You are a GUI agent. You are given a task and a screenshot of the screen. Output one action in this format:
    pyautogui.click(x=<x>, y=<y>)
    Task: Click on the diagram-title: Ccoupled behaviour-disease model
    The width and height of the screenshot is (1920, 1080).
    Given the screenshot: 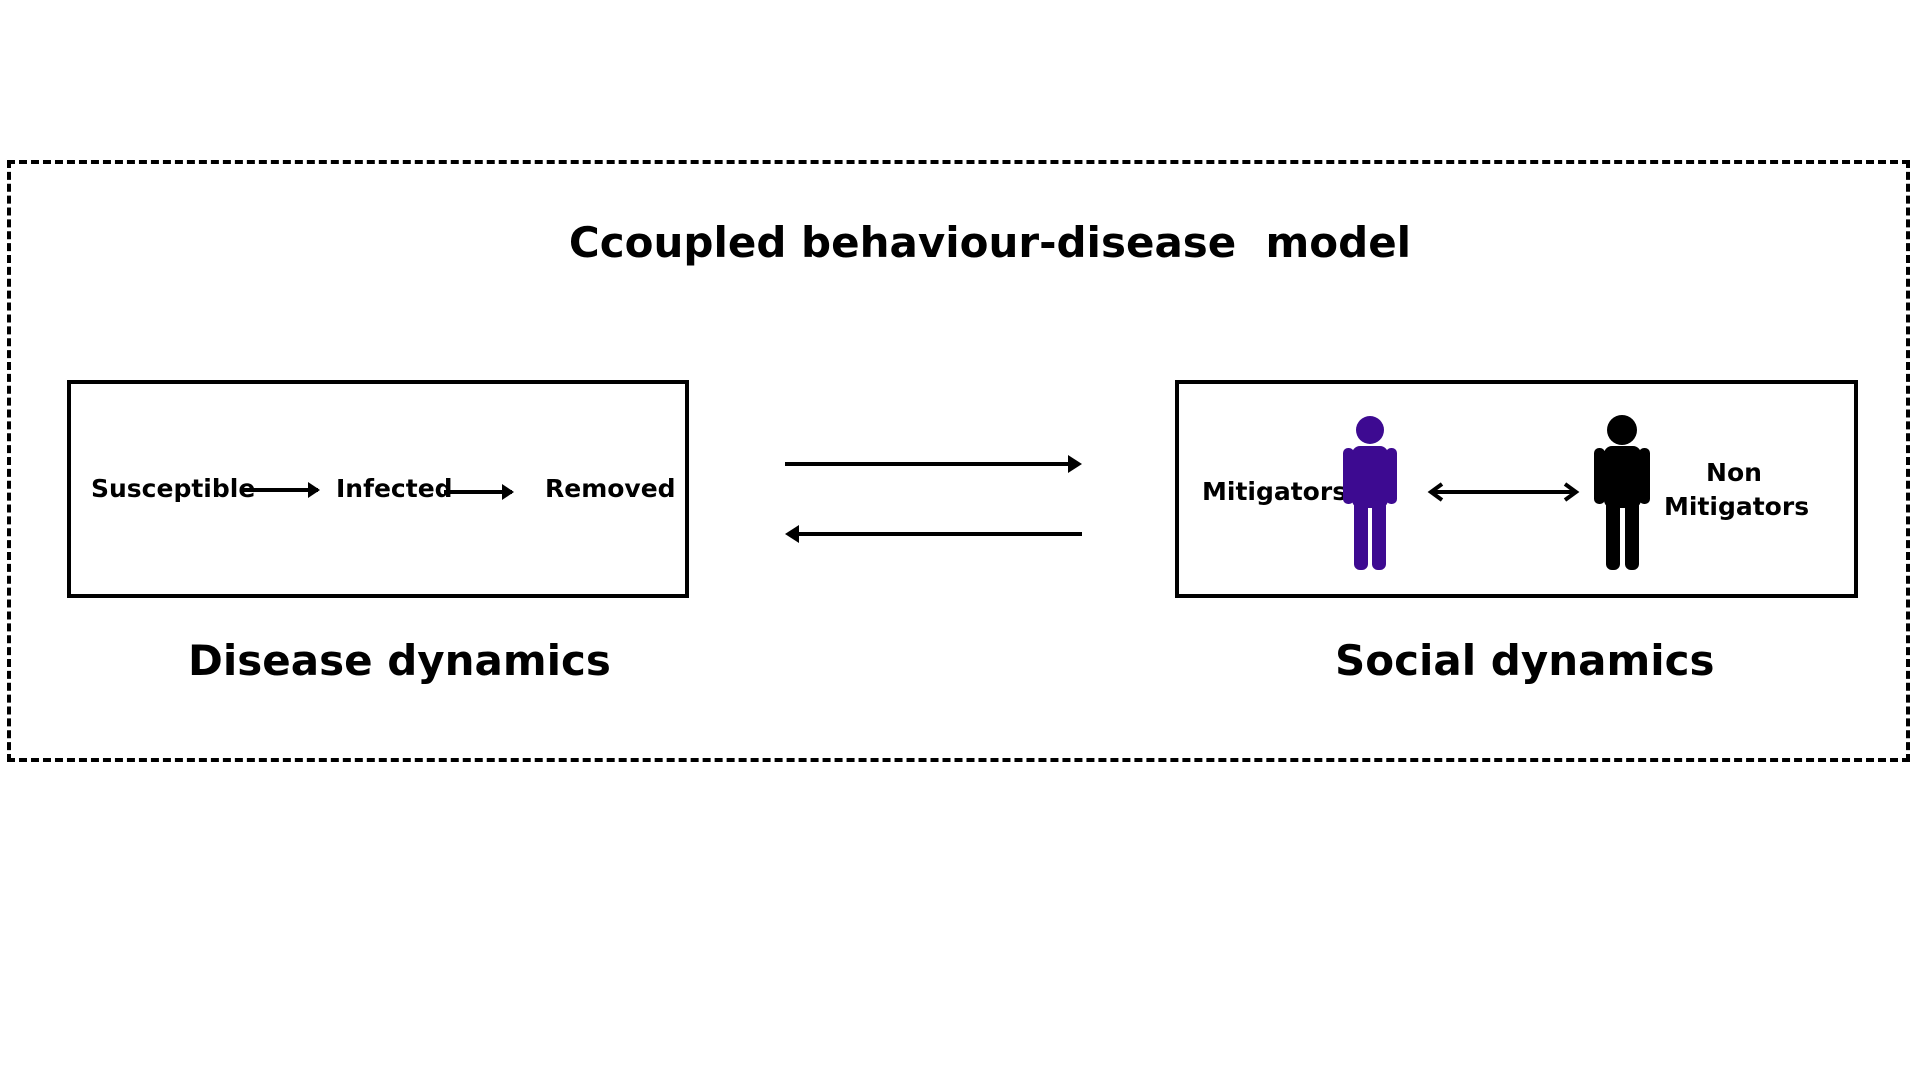 What is the action you would take?
    pyautogui.click(x=990, y=242)
    